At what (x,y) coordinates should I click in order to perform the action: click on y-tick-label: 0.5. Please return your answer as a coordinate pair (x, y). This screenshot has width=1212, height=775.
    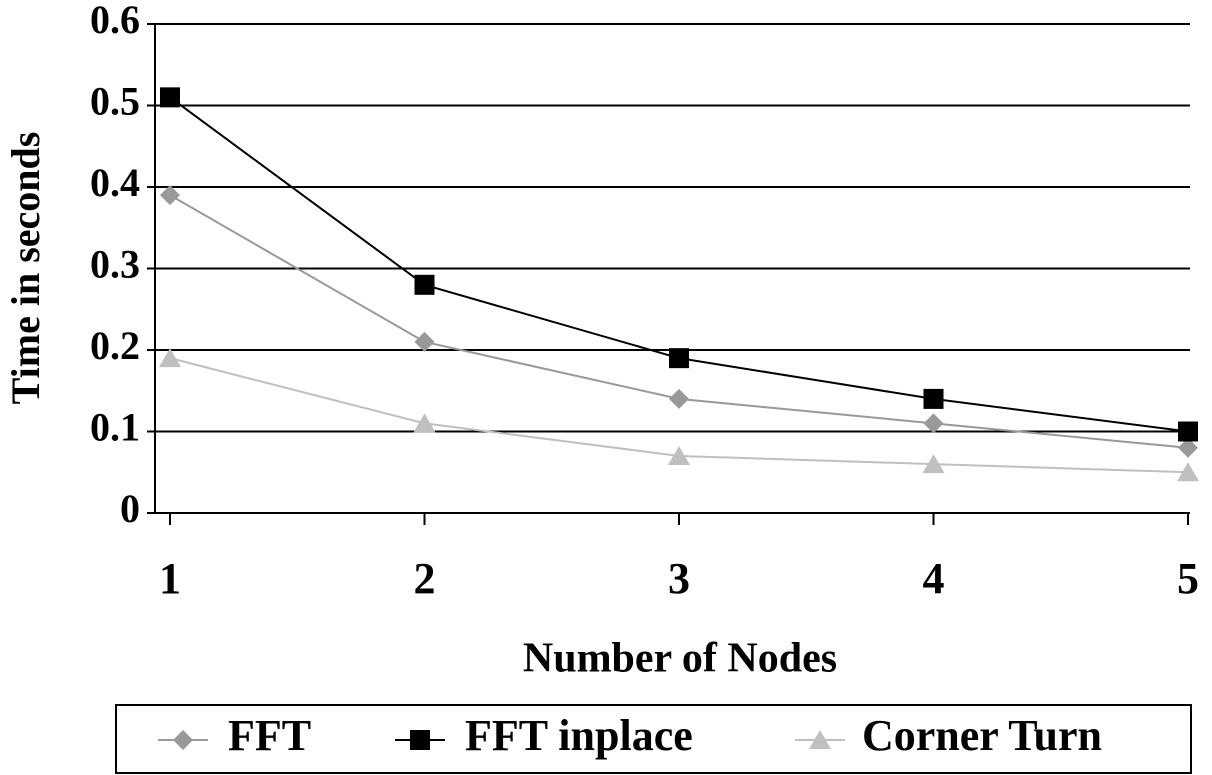
    Looking at the image, I should click on (115, 101).